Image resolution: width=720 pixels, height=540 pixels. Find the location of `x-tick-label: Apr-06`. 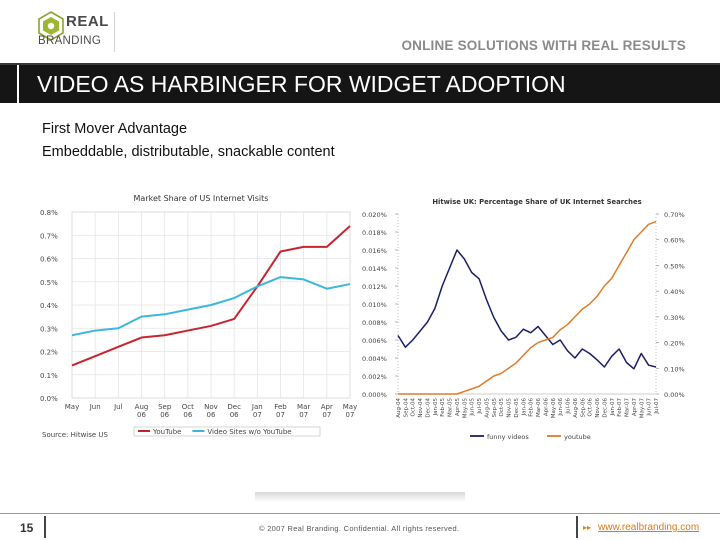

x-tick-label: Apr-06 is located at coordinates (546, 407).